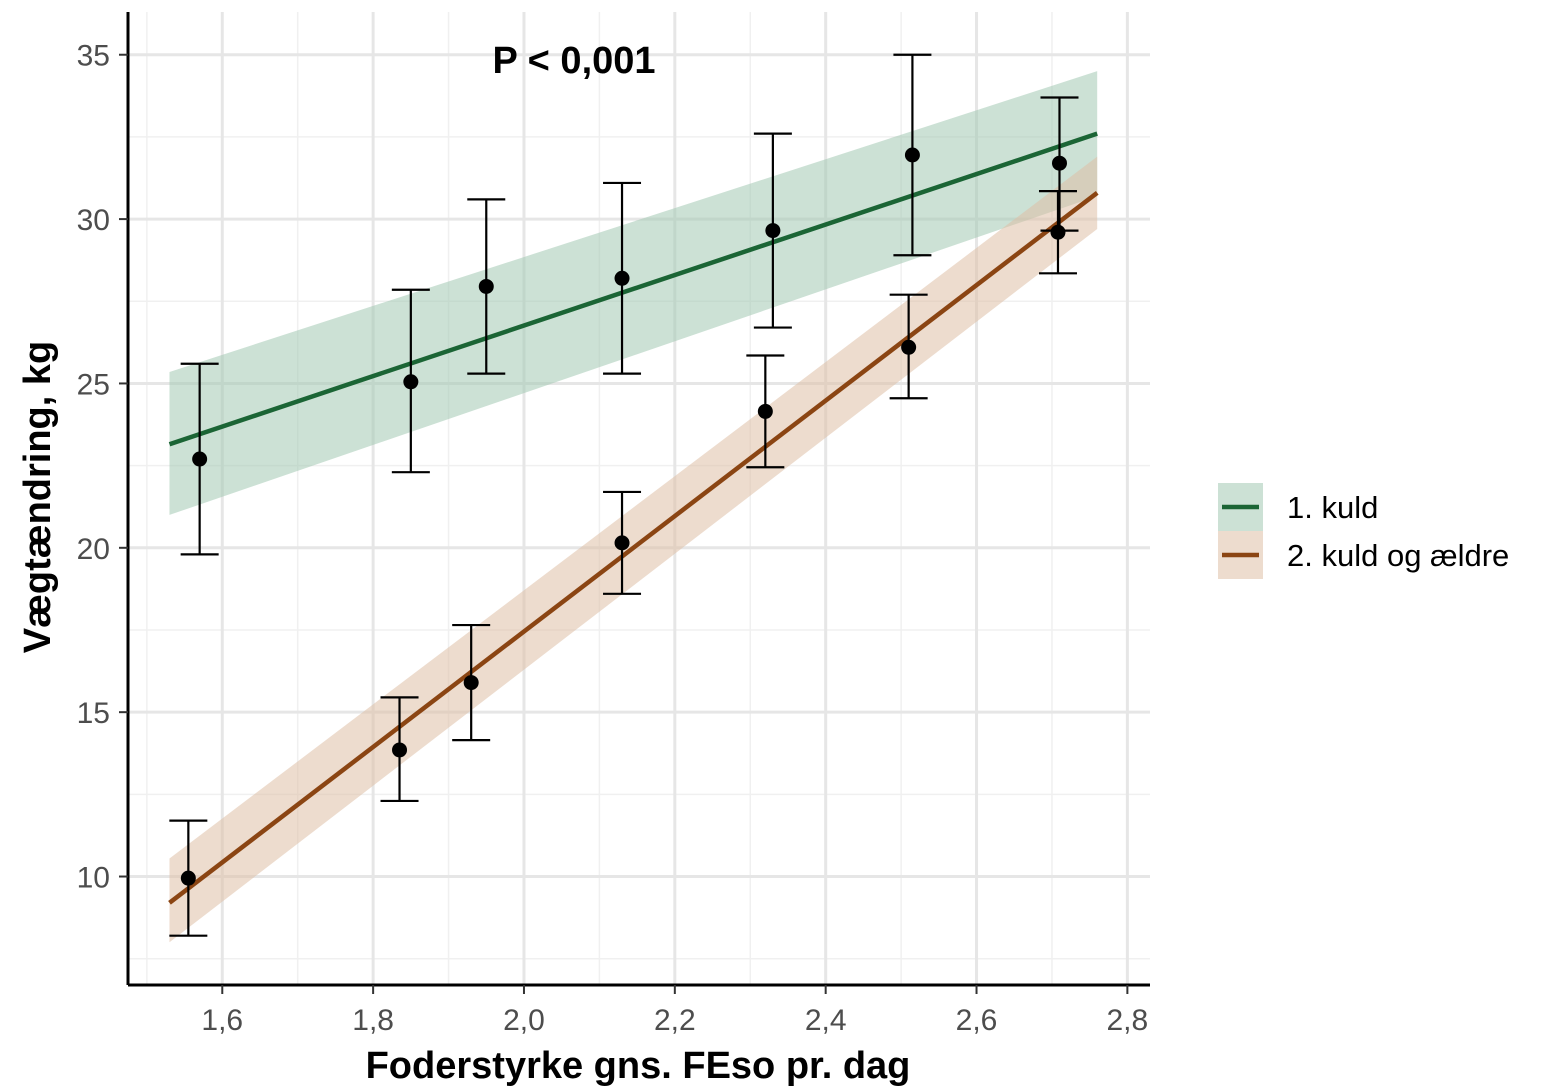 The width and height of the screenshot is (1544, 1090). I want to click on x-tick-label: 2,0, so click(524, 1020).